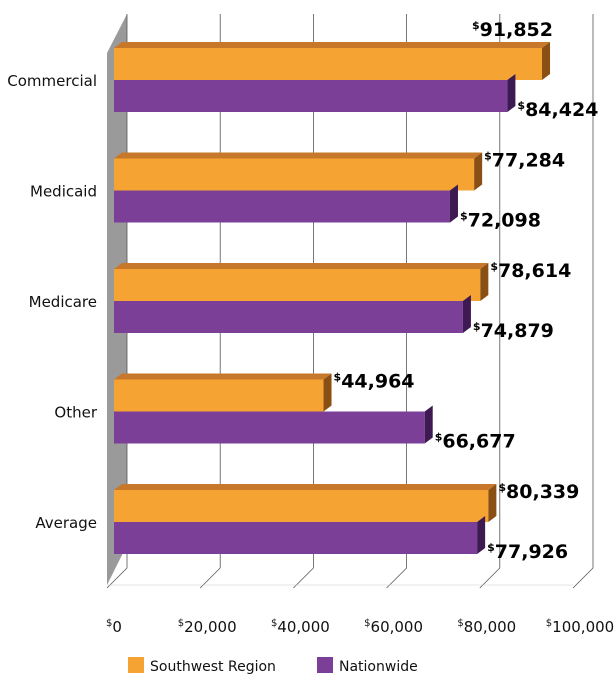 The width and height of the screenshot is (614, 677). What do you see at coordinates (530, 271) in the screenshot?
I see `data-label-medicare-southwest-region: $78,614` at bounding box center [530, 271].